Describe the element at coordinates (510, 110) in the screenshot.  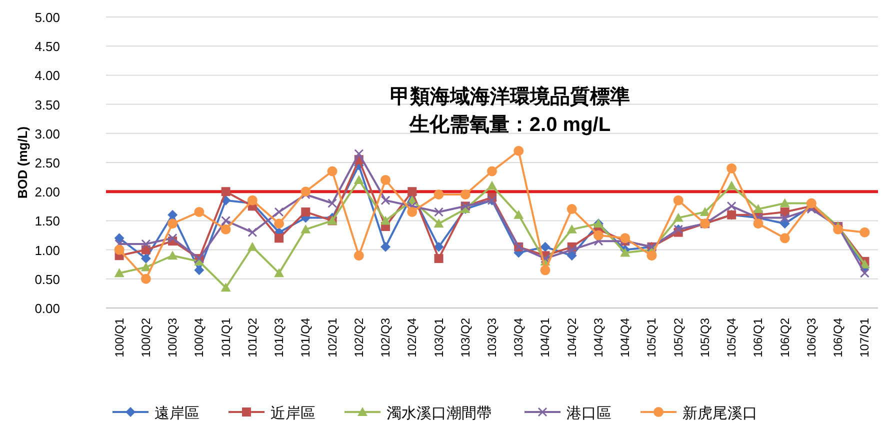
I see `ref-line-label: 甲類海域海洋環境品質標準生化需氧量：2.0 mg/L` at that location.